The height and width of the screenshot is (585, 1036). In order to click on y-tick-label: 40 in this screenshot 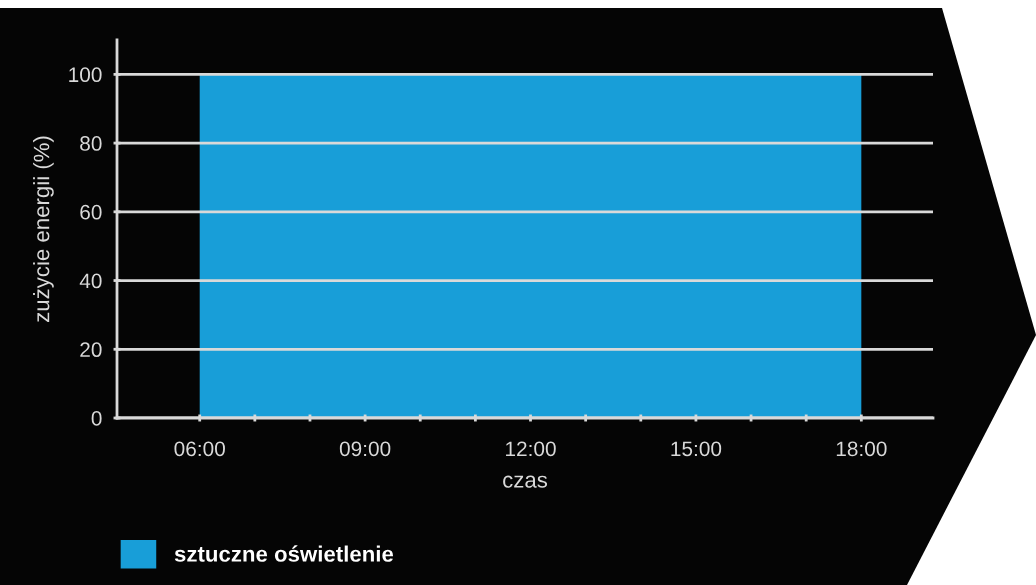, I will do `click(90, 281)`.